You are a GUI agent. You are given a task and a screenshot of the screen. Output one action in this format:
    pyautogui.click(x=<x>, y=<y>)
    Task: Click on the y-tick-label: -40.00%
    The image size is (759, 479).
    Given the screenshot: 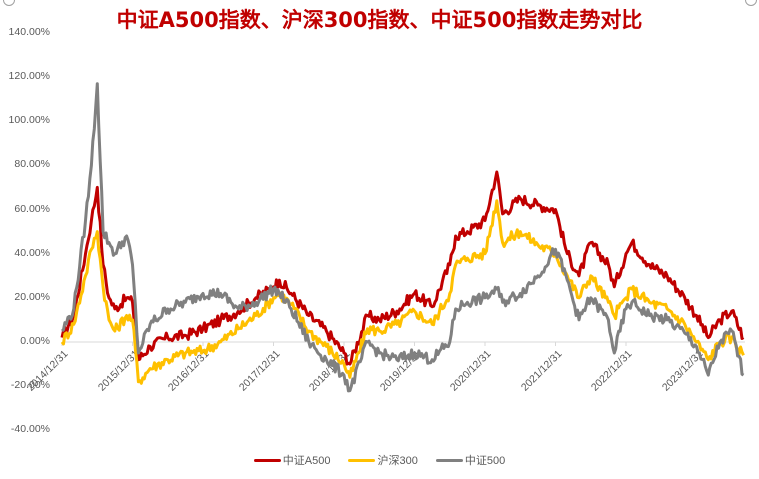 What is the action you would take?
    pyautogui.click(x=30, y=429)
    